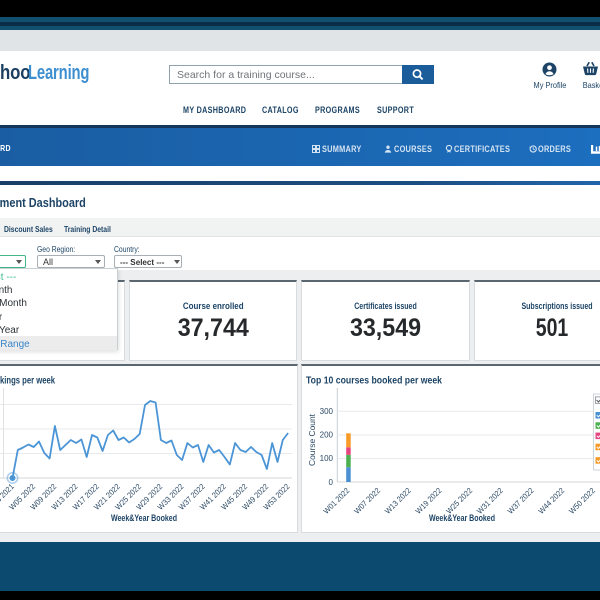 Image resolution: width=600 pixels, height=600 pixels. What do you see at coordinates (27, 381) in the screenshot?
I see `svg-text: kings per week` at bounding box center [27, 381].